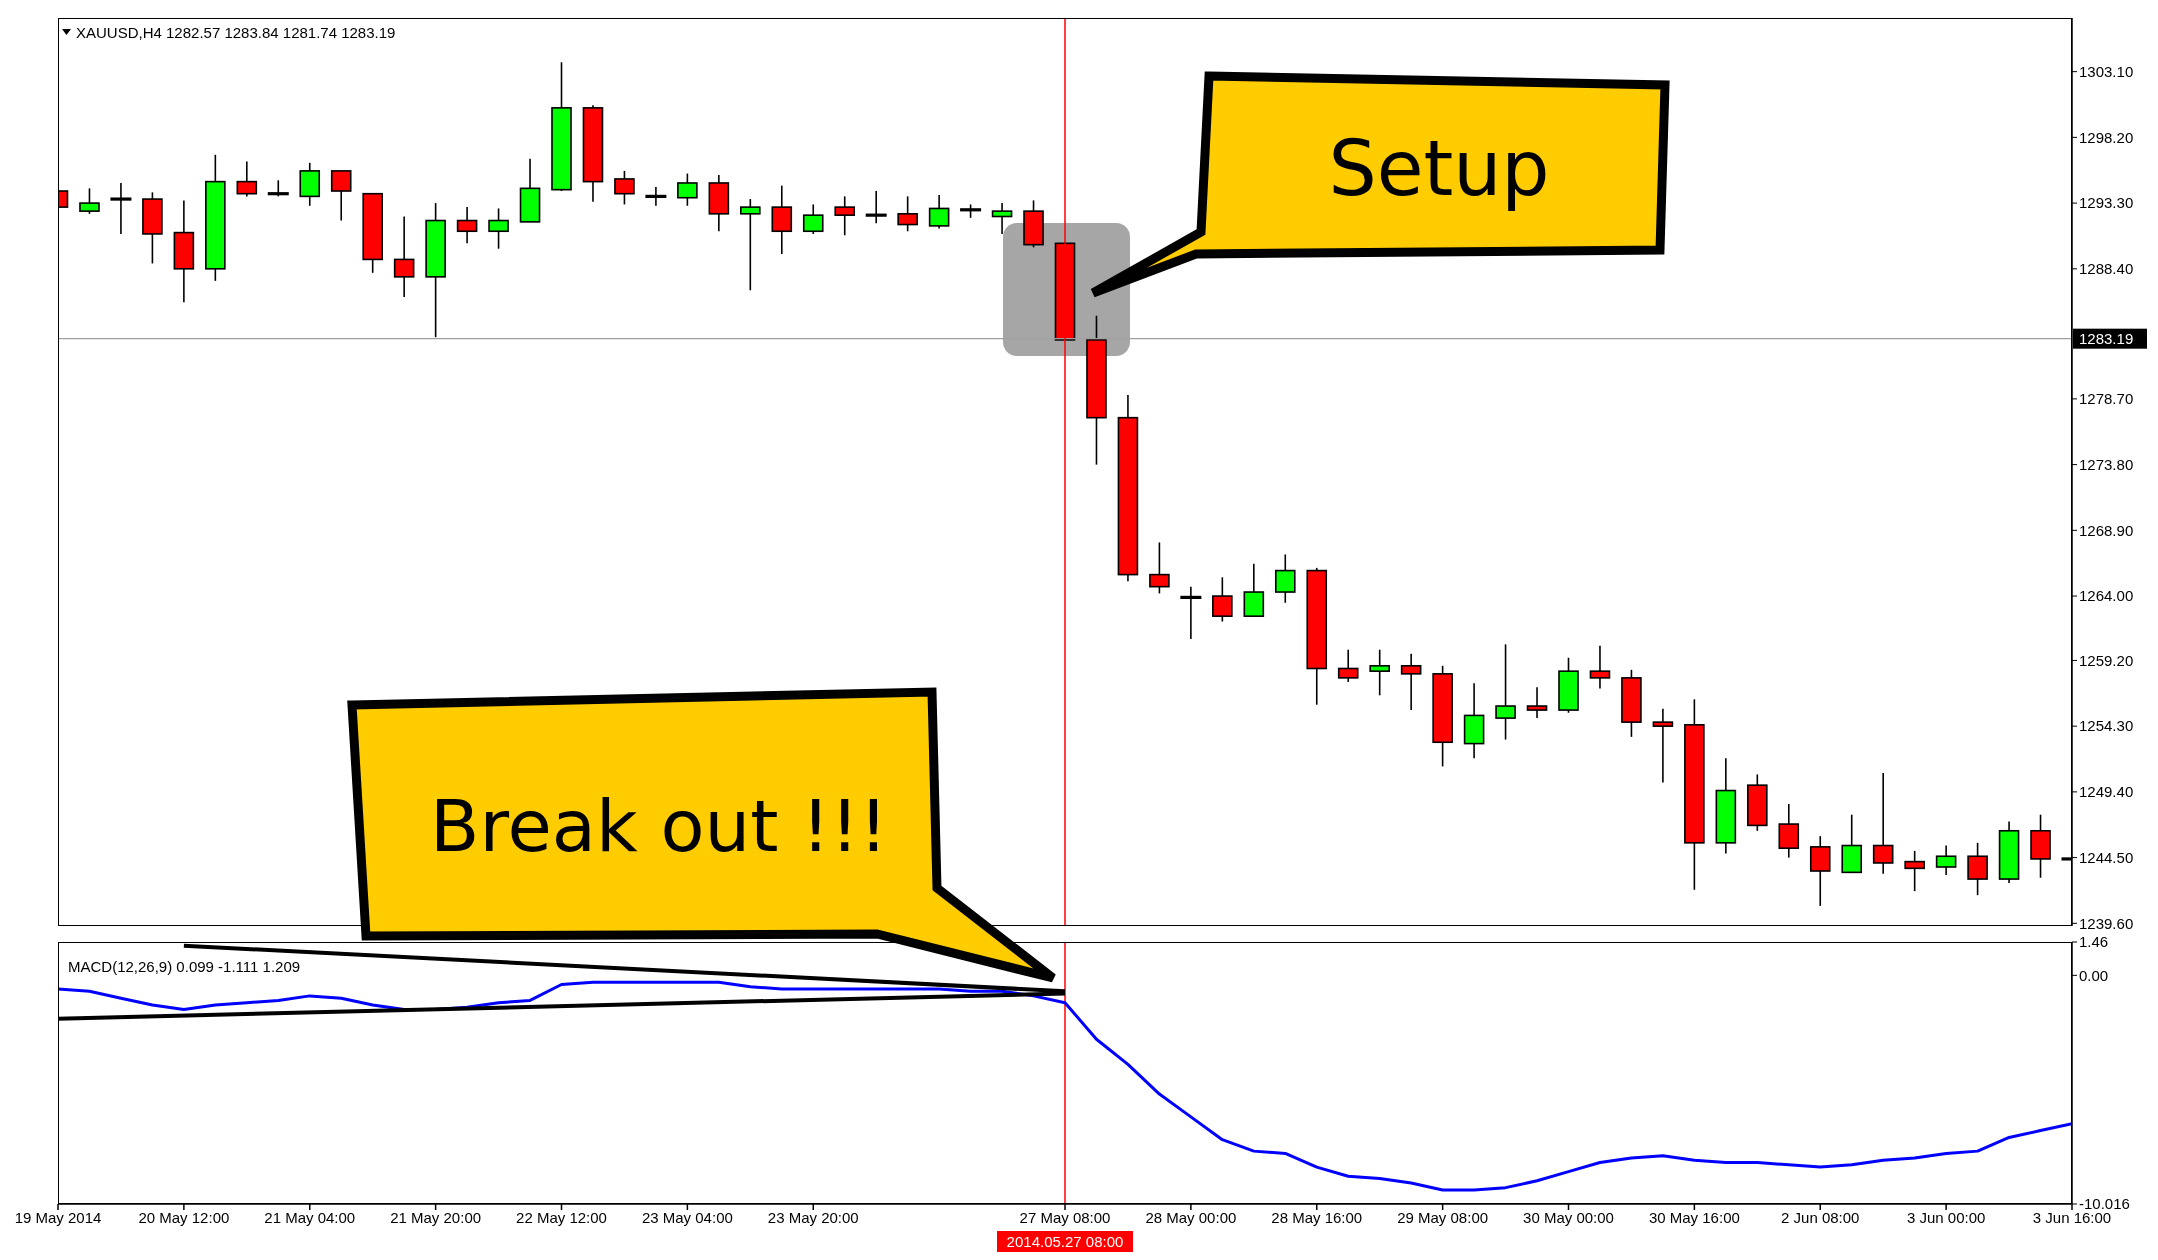 Image resolution: width=2158 pixels, height=1260 pixels. What do you see at coordinates (813, 1217) in the screenshot?
I see `x-tick-label: 23 May 20:00` at bounding box center [813, 1217].